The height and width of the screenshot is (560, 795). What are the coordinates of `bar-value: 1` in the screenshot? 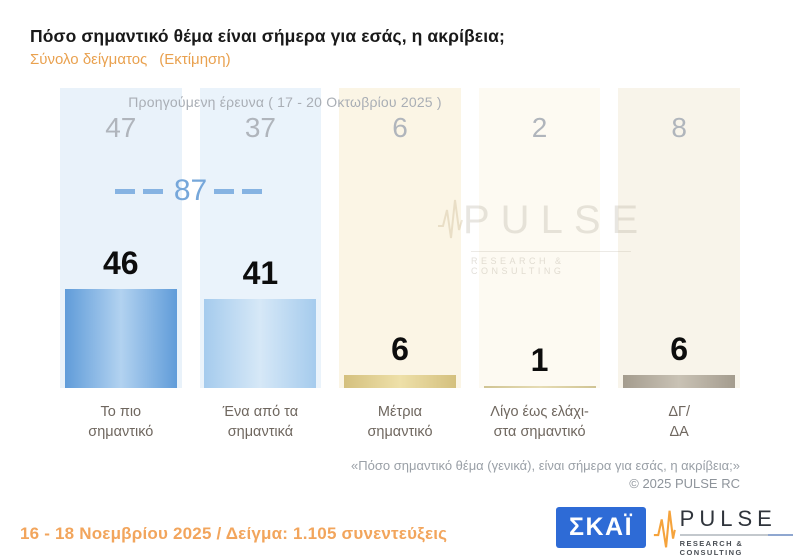 It's located at (539, 360).